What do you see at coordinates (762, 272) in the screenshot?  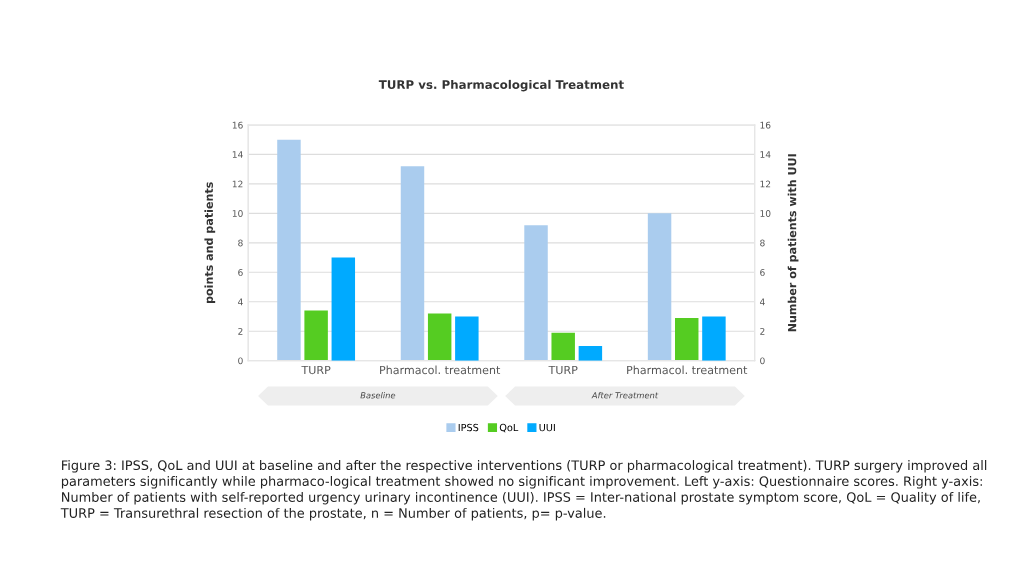 I see `y2-tick-label: 6` at bounding box center [762, 272].